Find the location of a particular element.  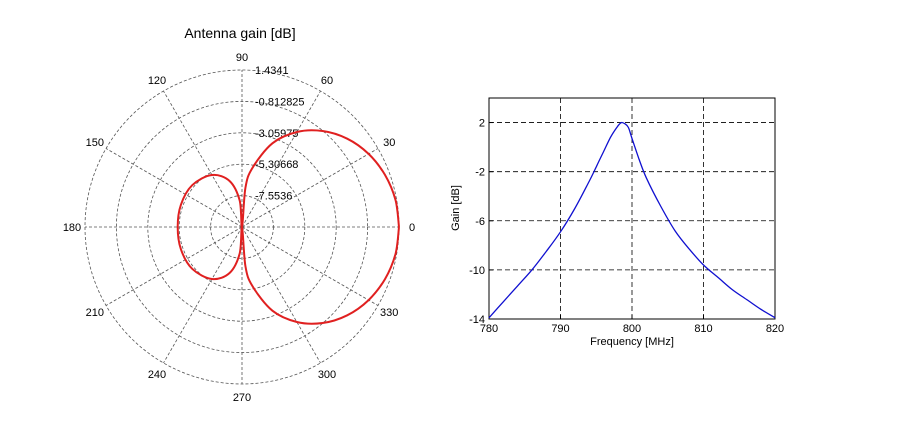

polar-radial-tick-label: -7.5536 is located at coordinates (273, 197).